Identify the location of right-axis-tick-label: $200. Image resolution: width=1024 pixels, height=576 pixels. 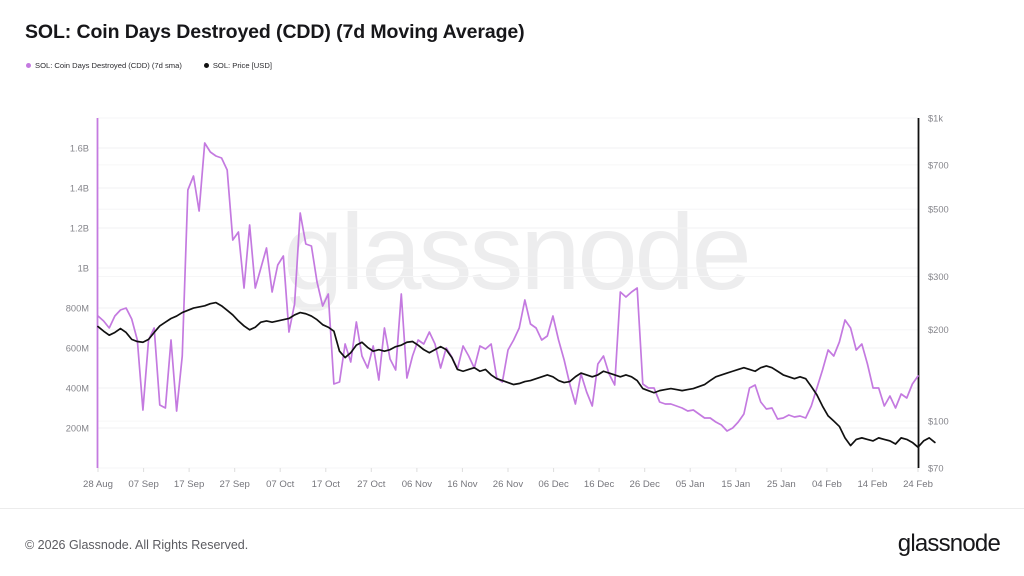
(938, 330).